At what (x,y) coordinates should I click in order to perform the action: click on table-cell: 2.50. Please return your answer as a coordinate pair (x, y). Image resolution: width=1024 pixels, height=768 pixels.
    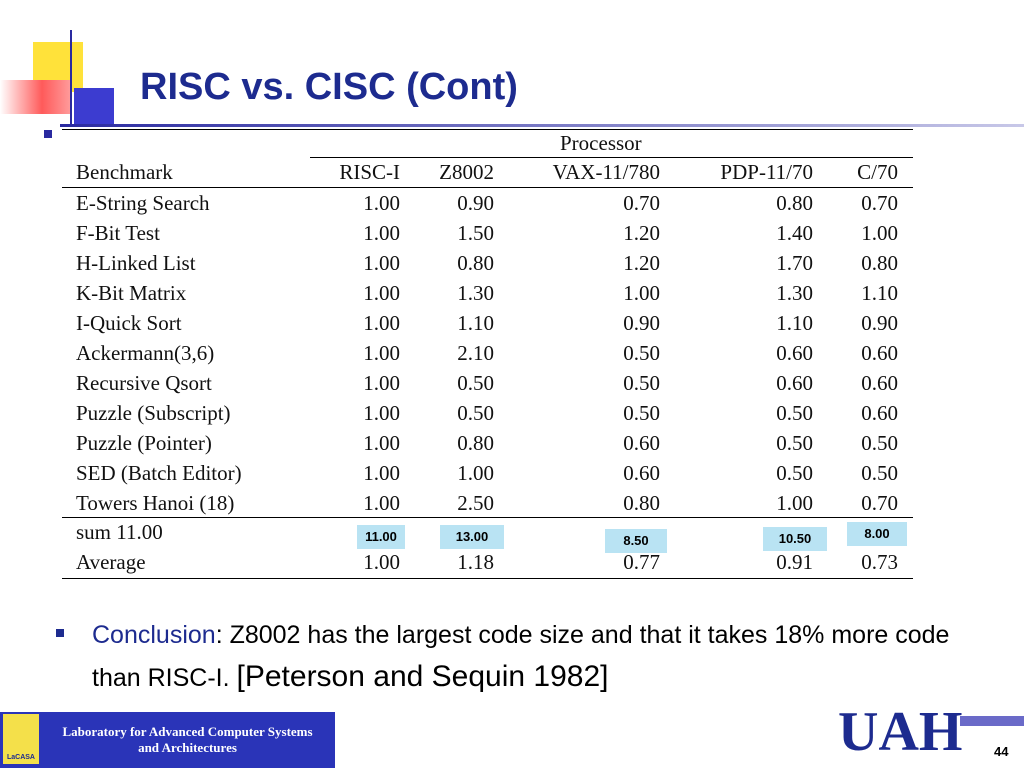
    Looking at the image, I should click on (475, 503).